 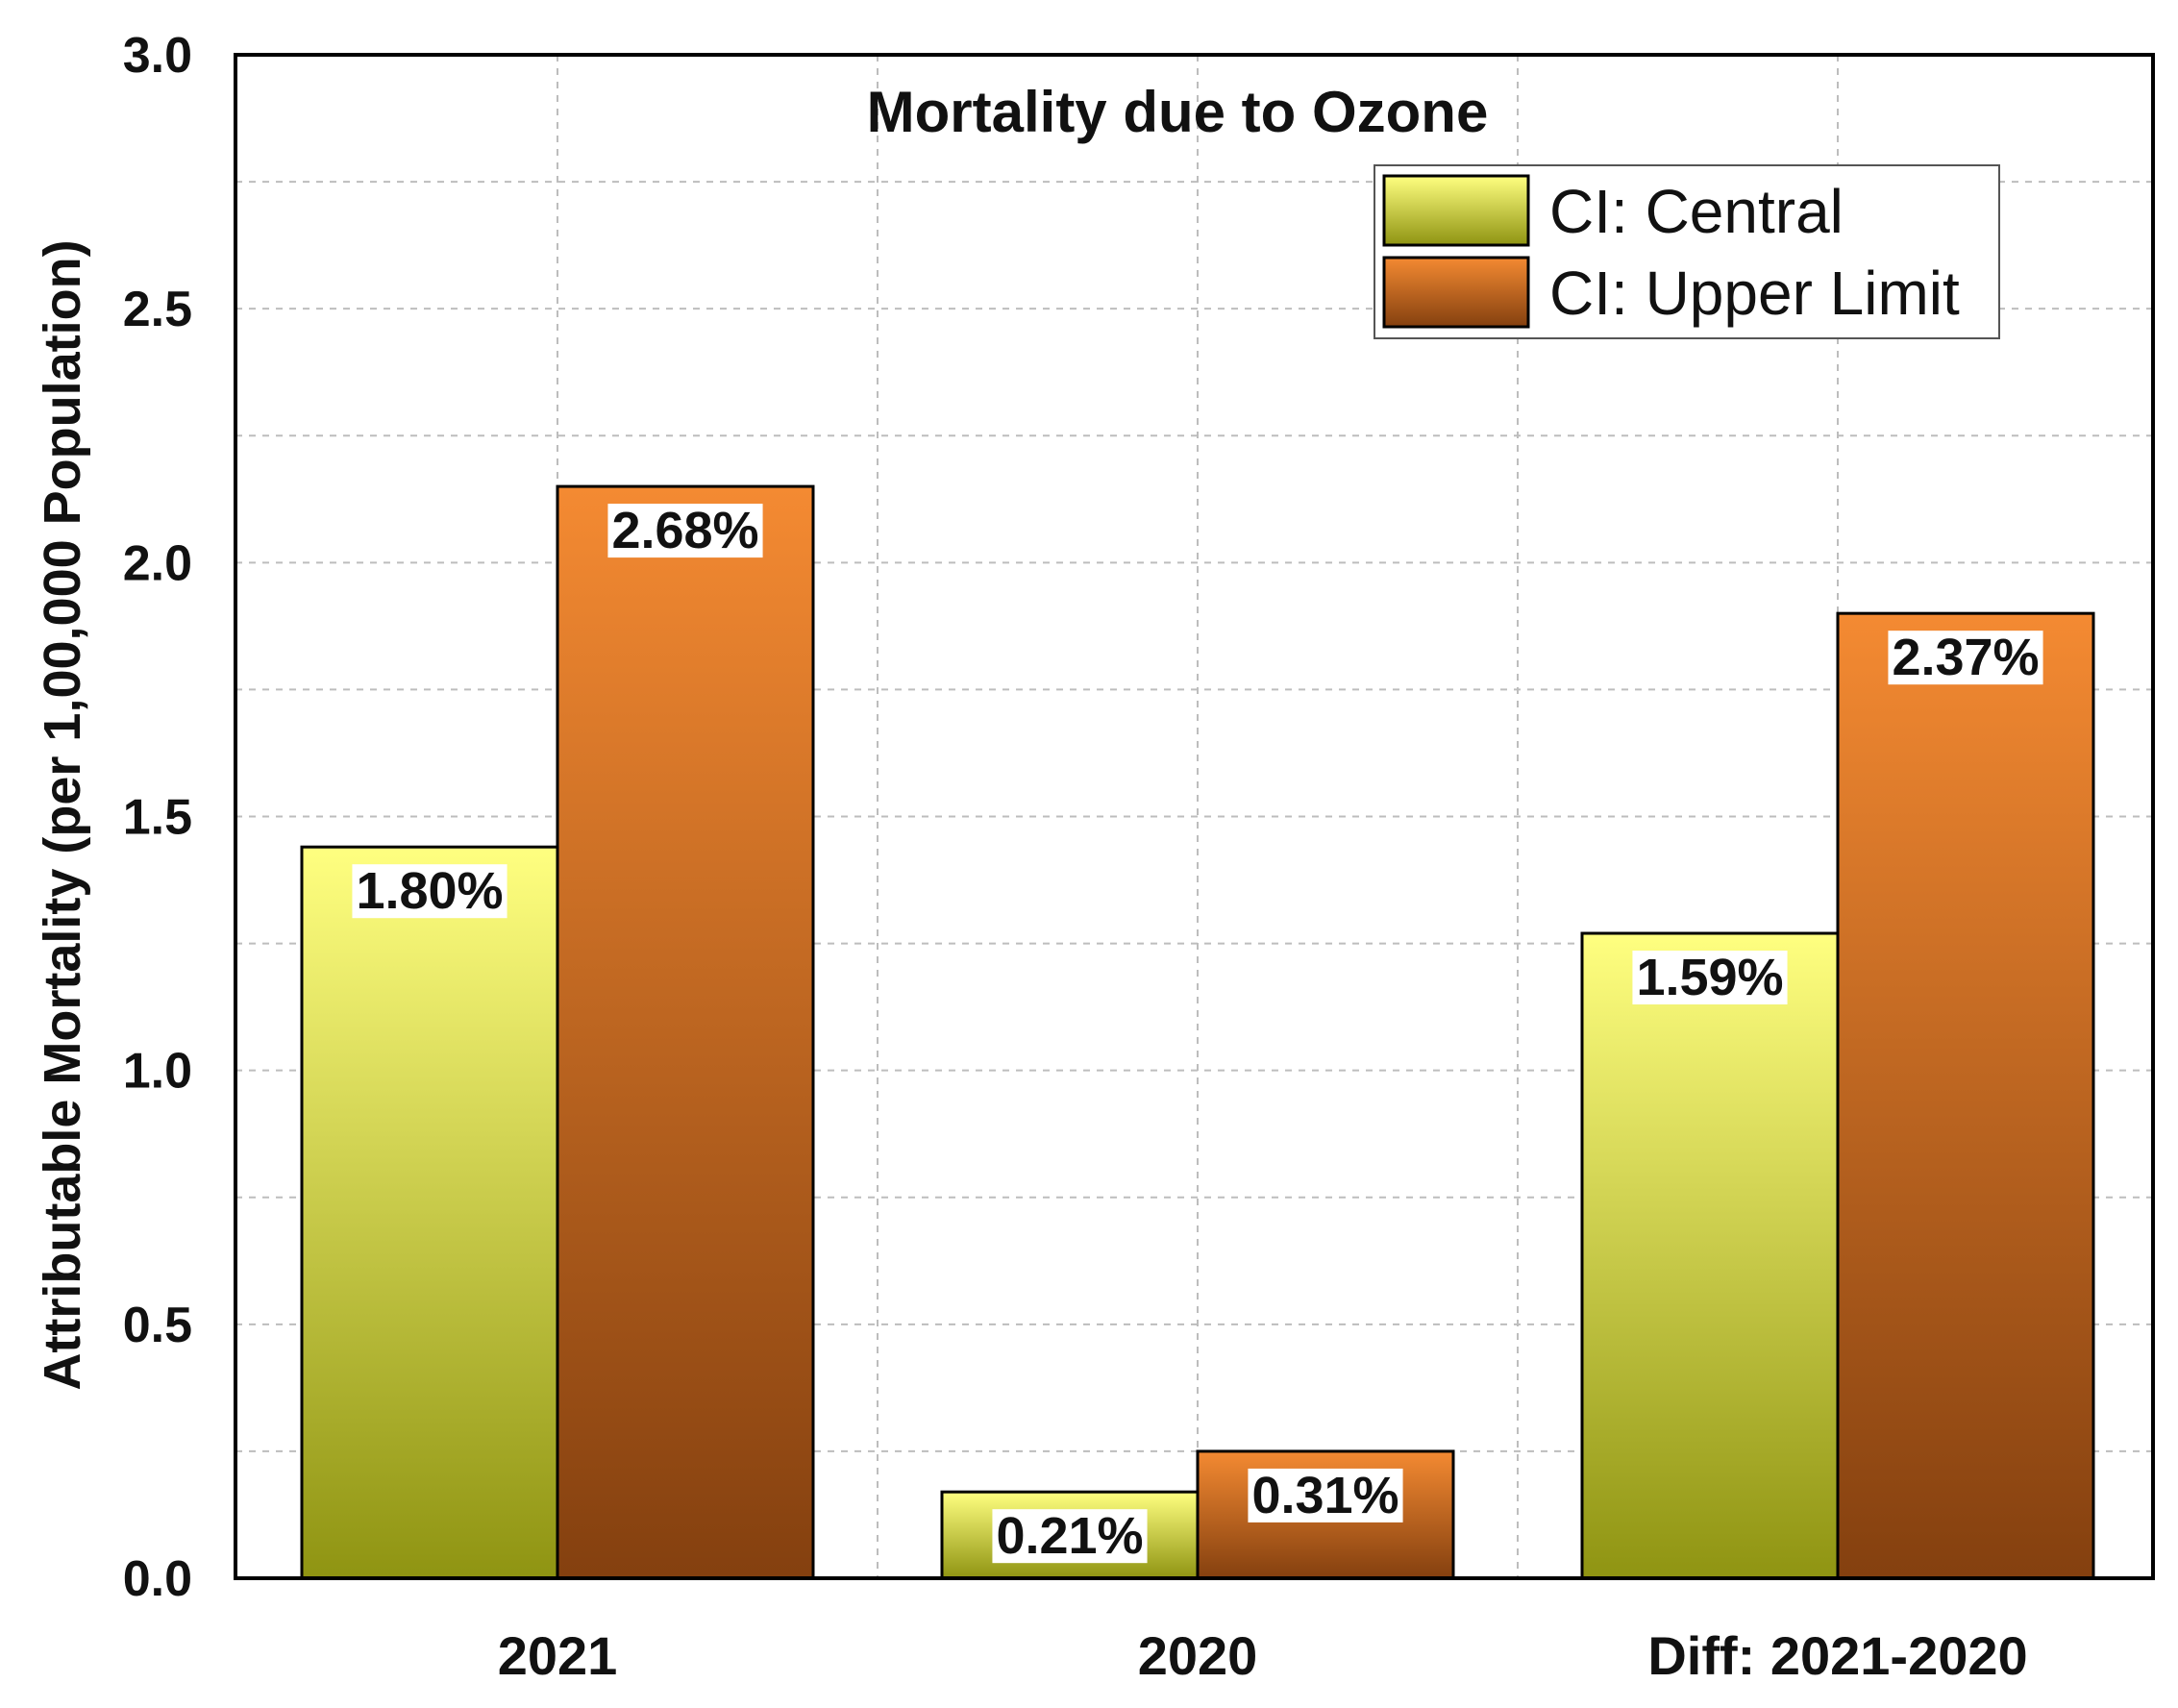 What do you see at coordinates (1456, 211) in the screenshot?
I see `legend-swatch-central` at bounding box center [1456, 211].